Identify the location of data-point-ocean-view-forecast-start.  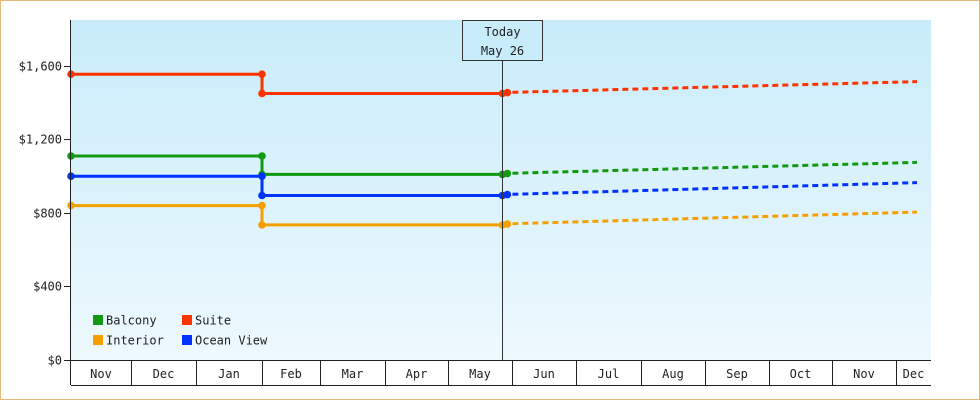
(507, 194).